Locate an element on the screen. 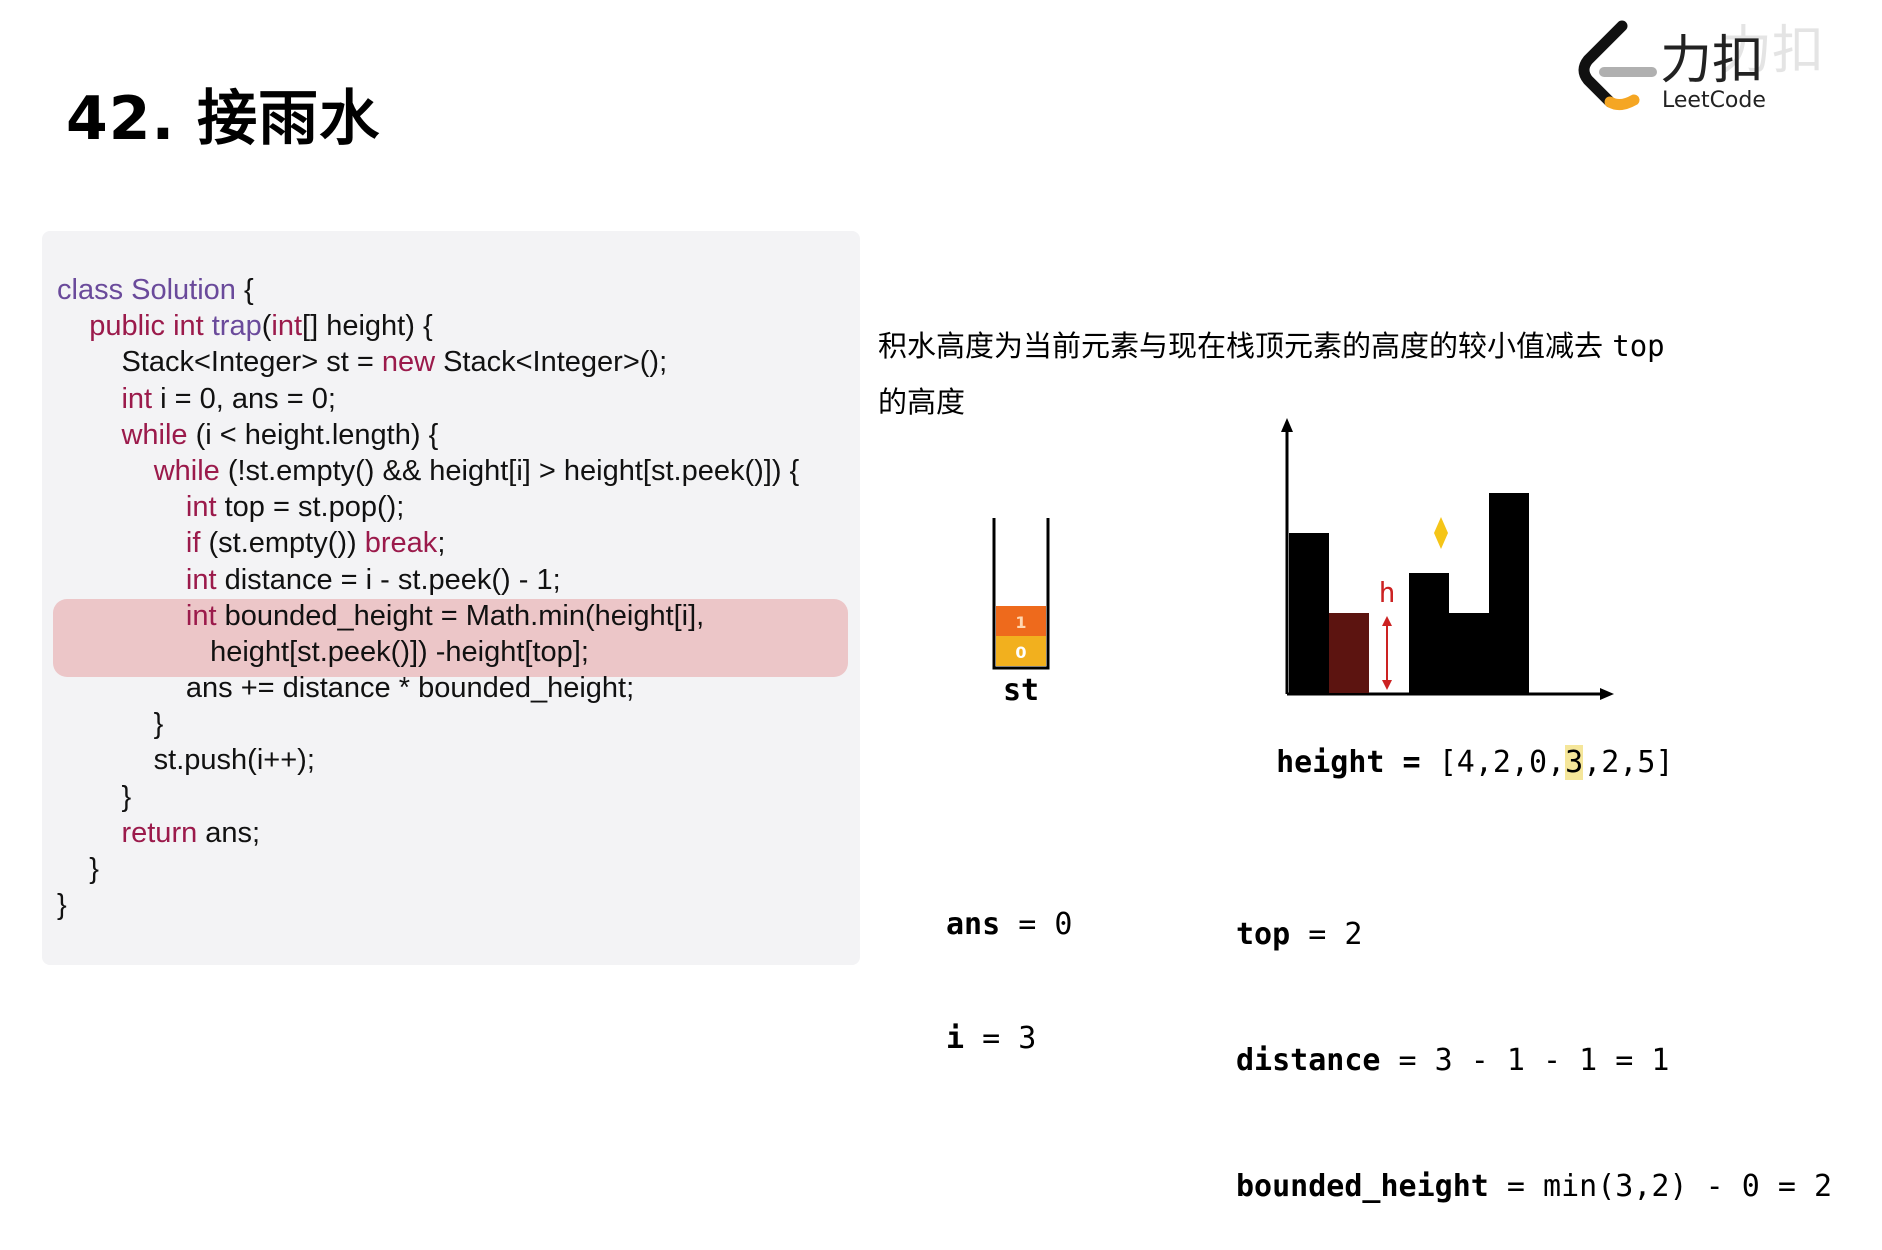  bounded-height-label: bounded_height is located at coordinates (1362, 1186).